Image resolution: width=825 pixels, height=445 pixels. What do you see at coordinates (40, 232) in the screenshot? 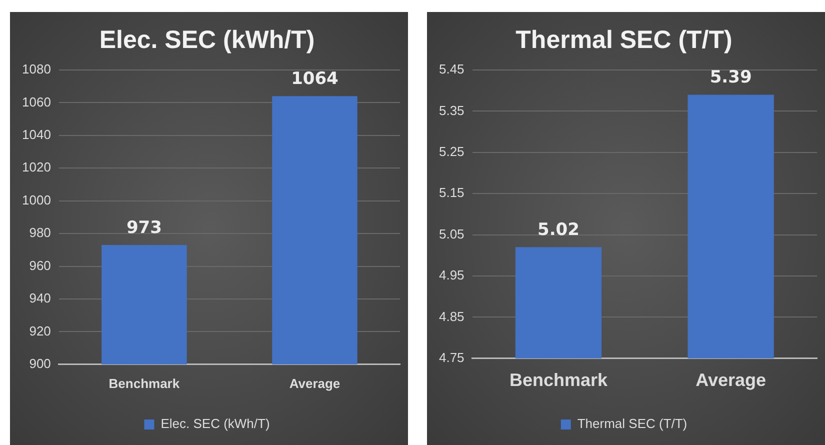
I see `y-tick-label: 980` at bounding box center [40, 232].